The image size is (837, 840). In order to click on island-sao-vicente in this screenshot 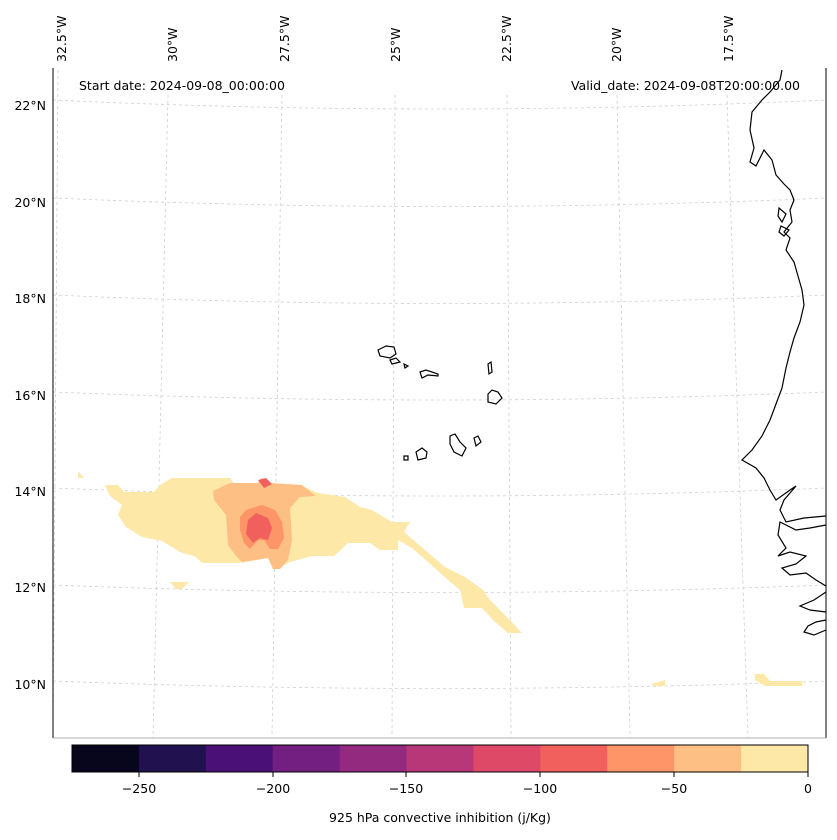, I will do `click(395, 361)`.